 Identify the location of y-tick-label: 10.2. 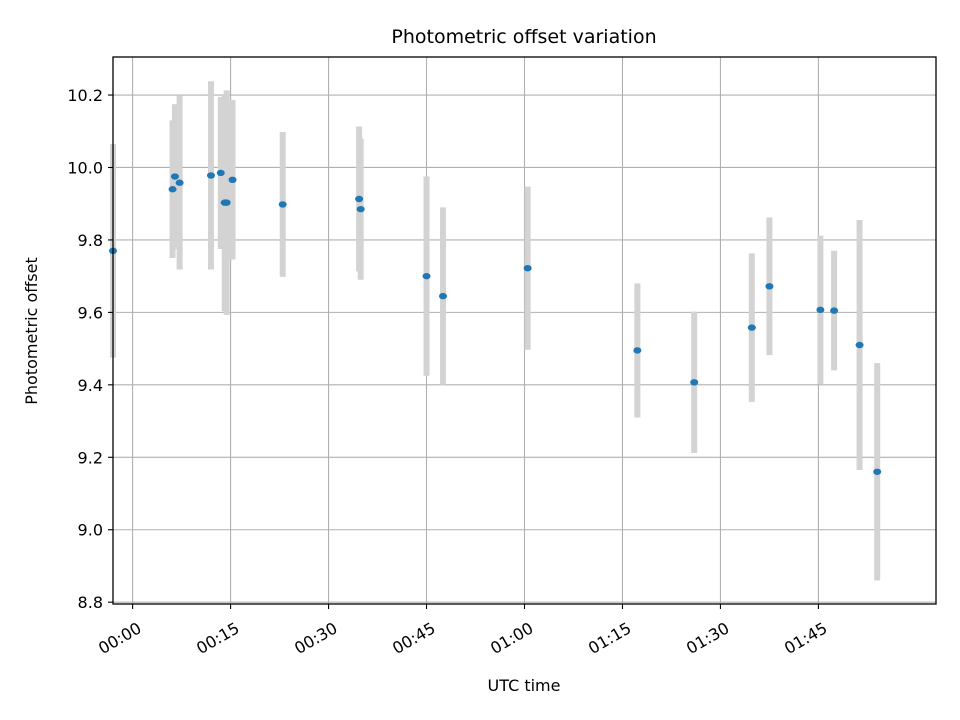
(85, 95).